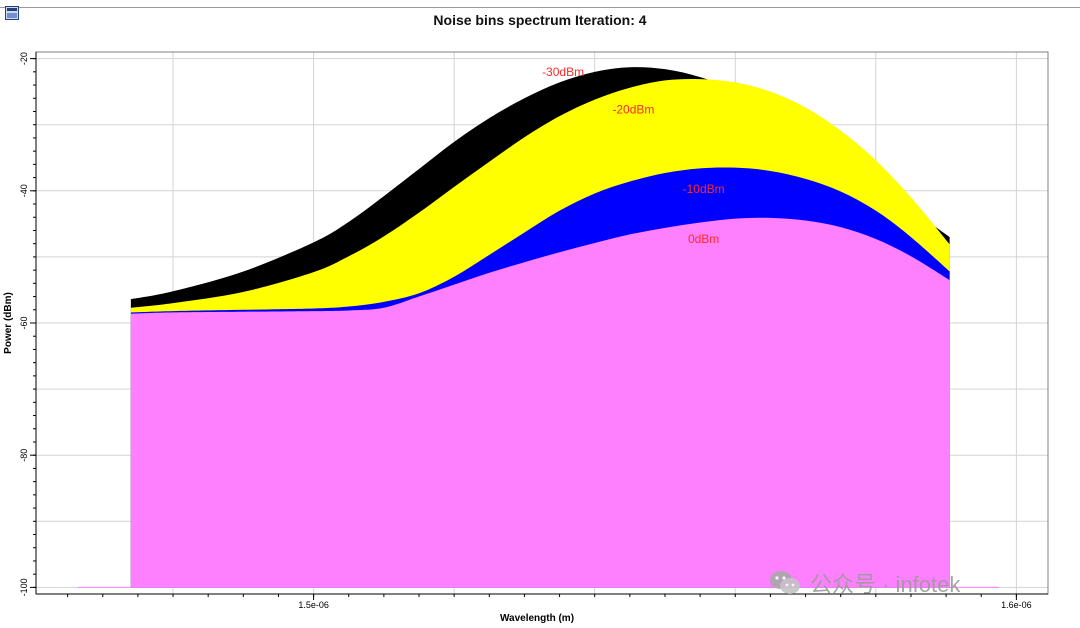  Describe the element at coordinates (633, 109) in the screenshot. I see `series-label-20dbm: -20dBm` at that location.